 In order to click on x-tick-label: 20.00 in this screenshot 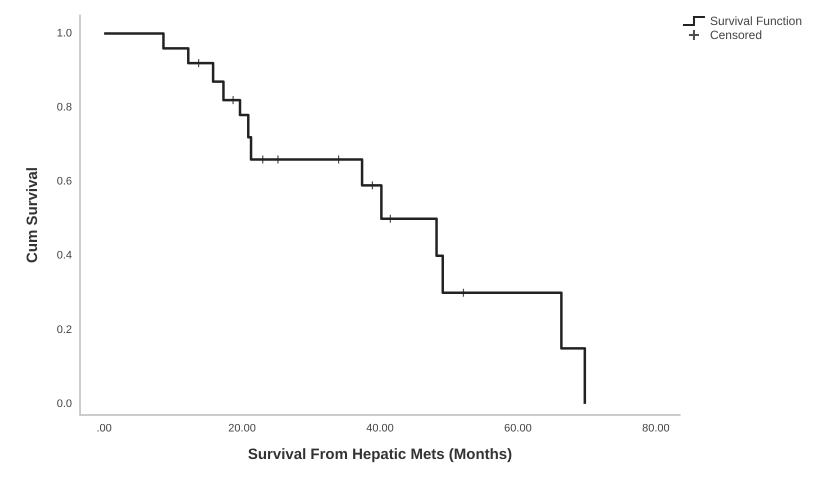, I will do `click(242, 428)`.